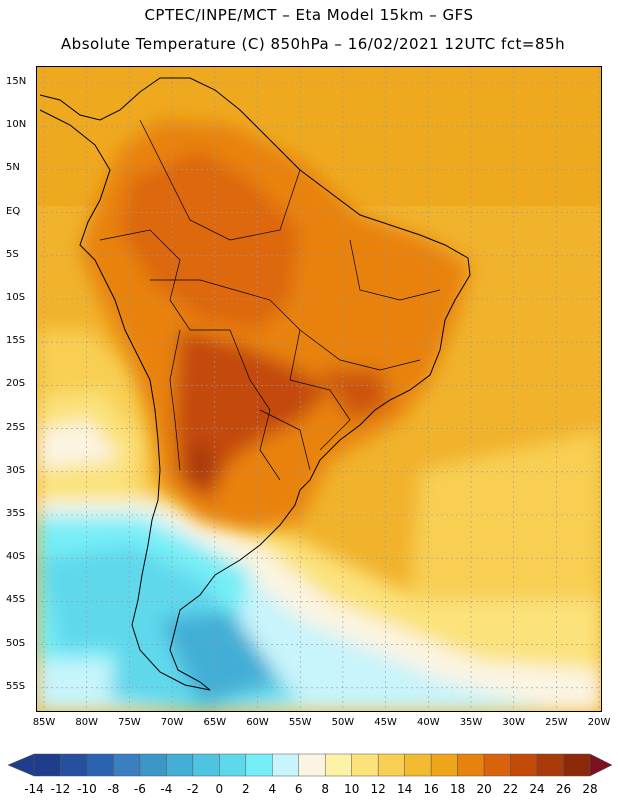  What do you see at coordinates (16, 341) in the screenshot?
I see `lat-label: 15S` at bounding box center [16, 341].